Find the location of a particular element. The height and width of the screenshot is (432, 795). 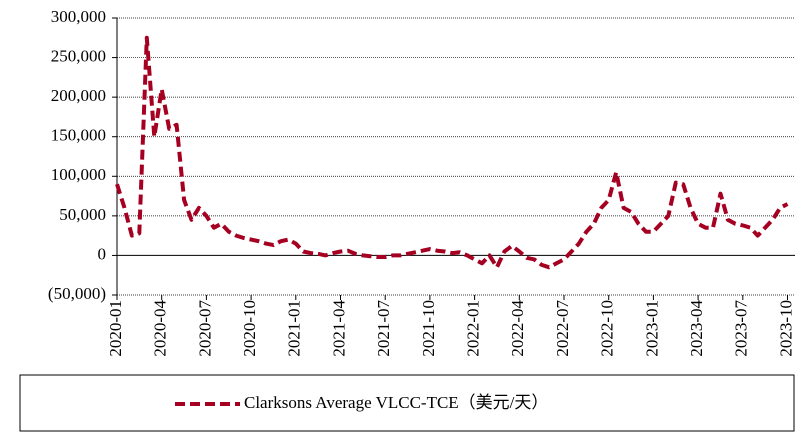

x-tick-label: 2021-10 is located at coordinates (428, 328).